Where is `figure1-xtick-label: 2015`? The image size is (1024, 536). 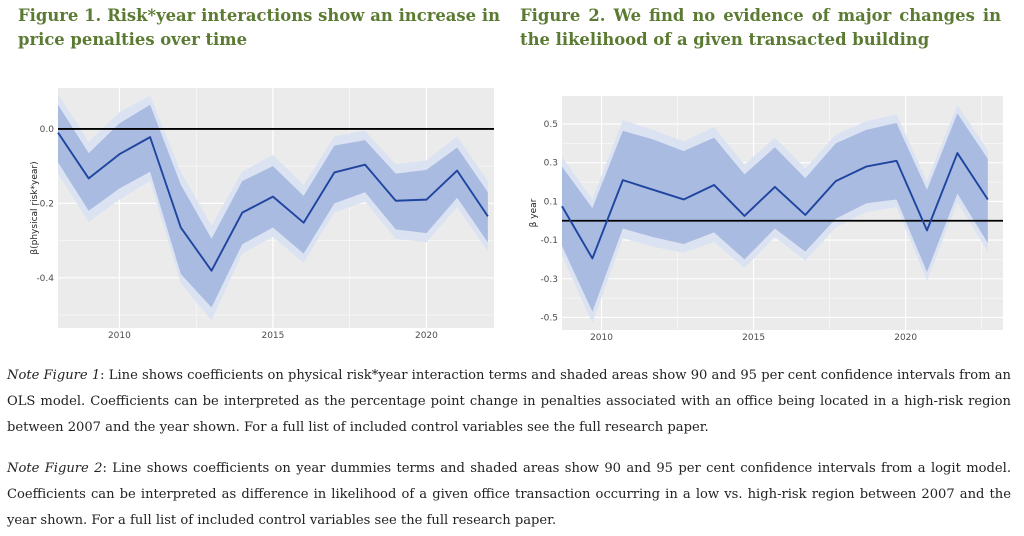 figure1-xtick-label: 2015 is located at coordinates (272, 336).